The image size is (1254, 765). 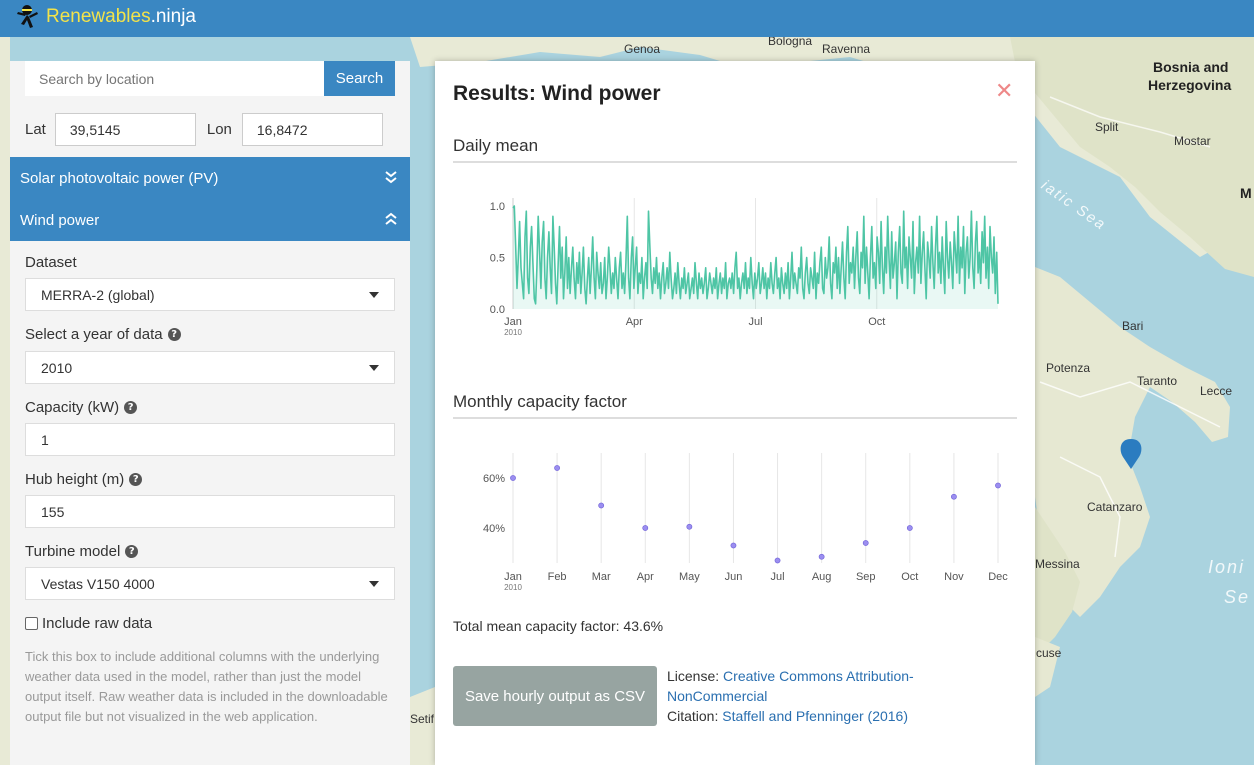 I want to click on turbine-label: Turbine model?, so click(x=82, y=551).